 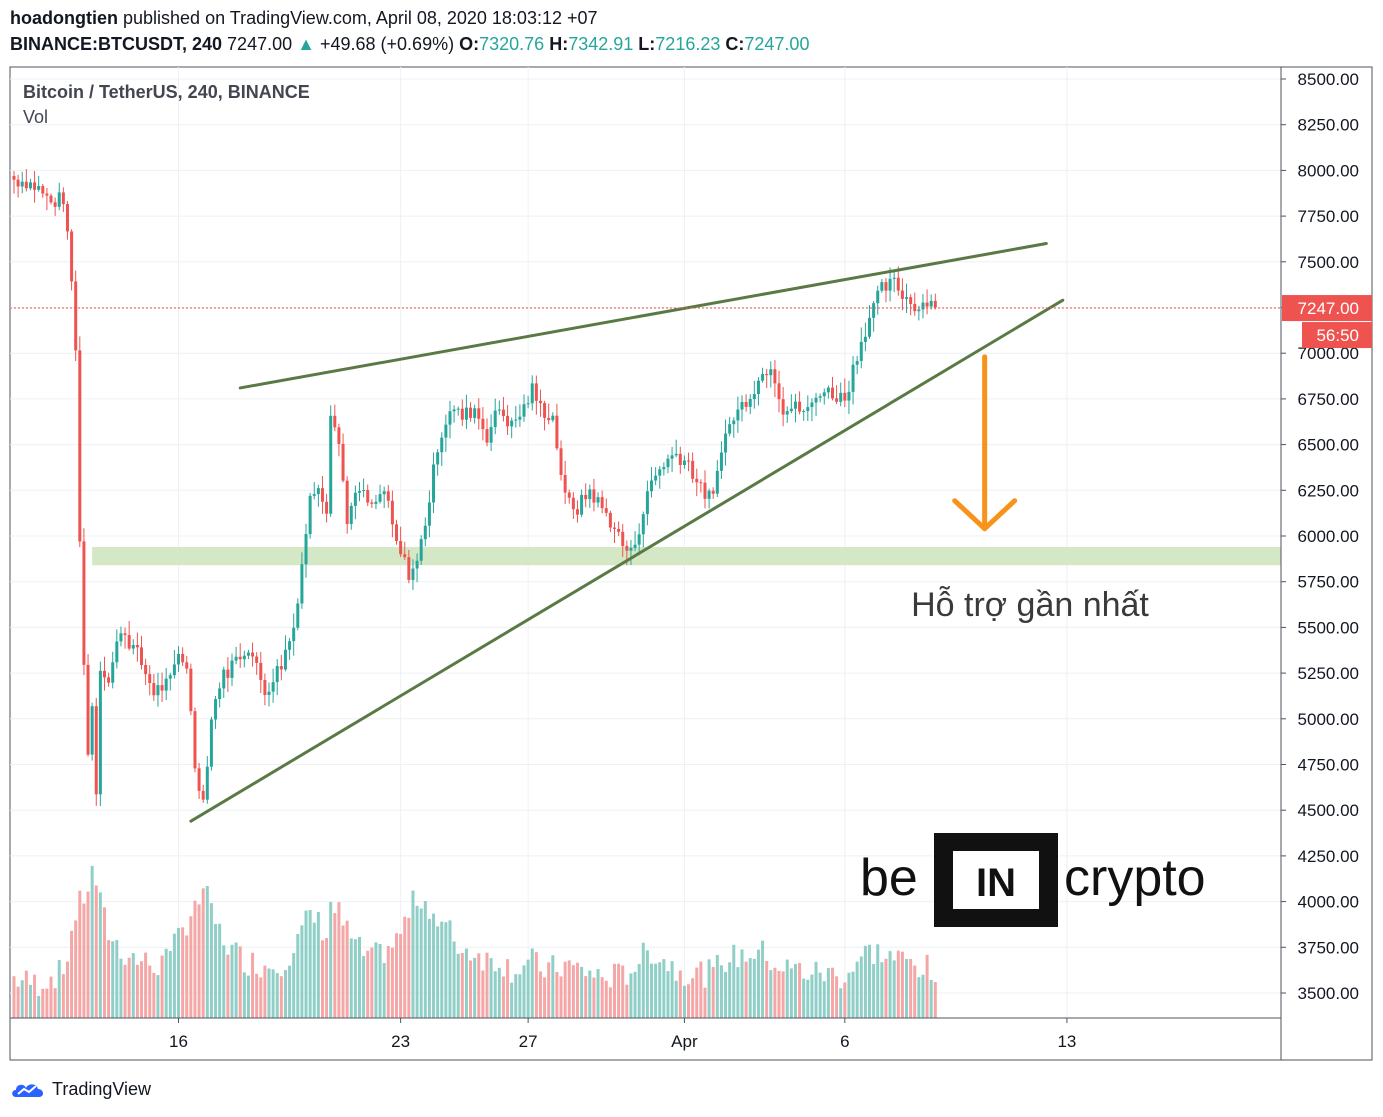 What do you see at coordinates (166, 92) in the screenshot?
I see `legend-title: Bitcoin / TetherUS, 240, BINANCE` at bounding box center [166, 92].